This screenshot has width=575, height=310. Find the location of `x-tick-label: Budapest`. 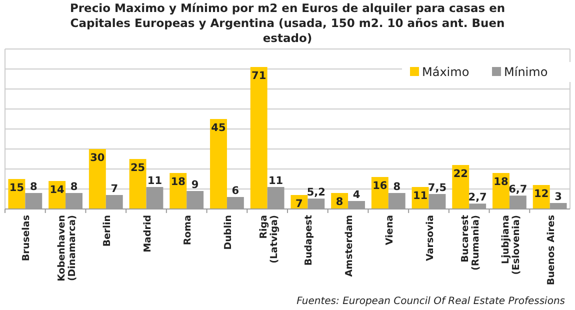

x-tick-label: Budapest is located at coordinates (309, 240).